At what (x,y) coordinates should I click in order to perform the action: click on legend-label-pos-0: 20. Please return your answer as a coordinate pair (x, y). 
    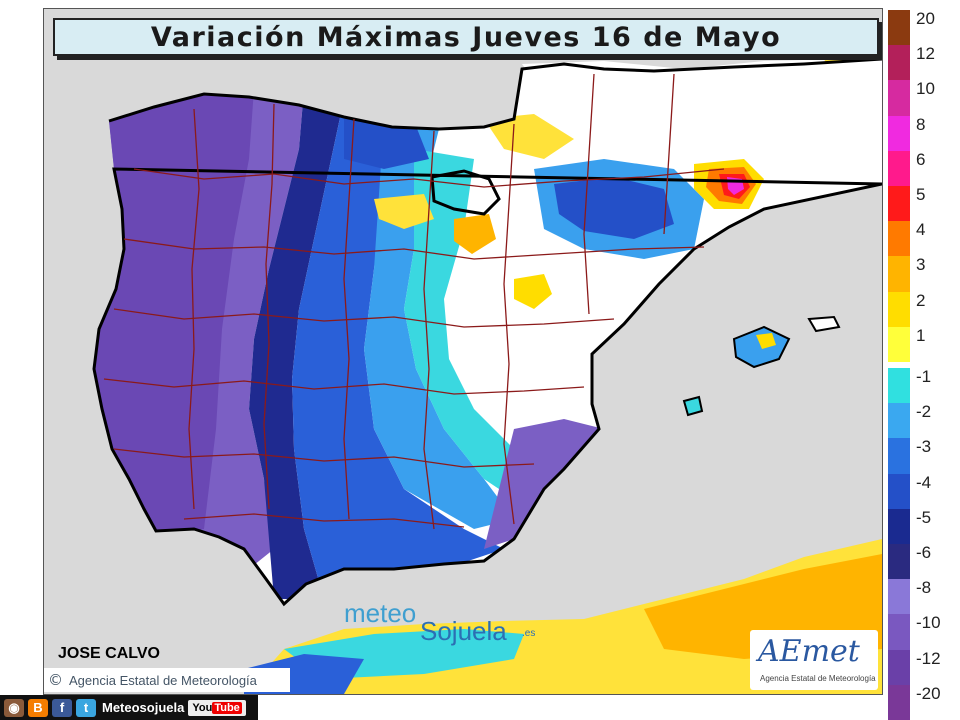
    Looking at the image, I should click on (925, 18).